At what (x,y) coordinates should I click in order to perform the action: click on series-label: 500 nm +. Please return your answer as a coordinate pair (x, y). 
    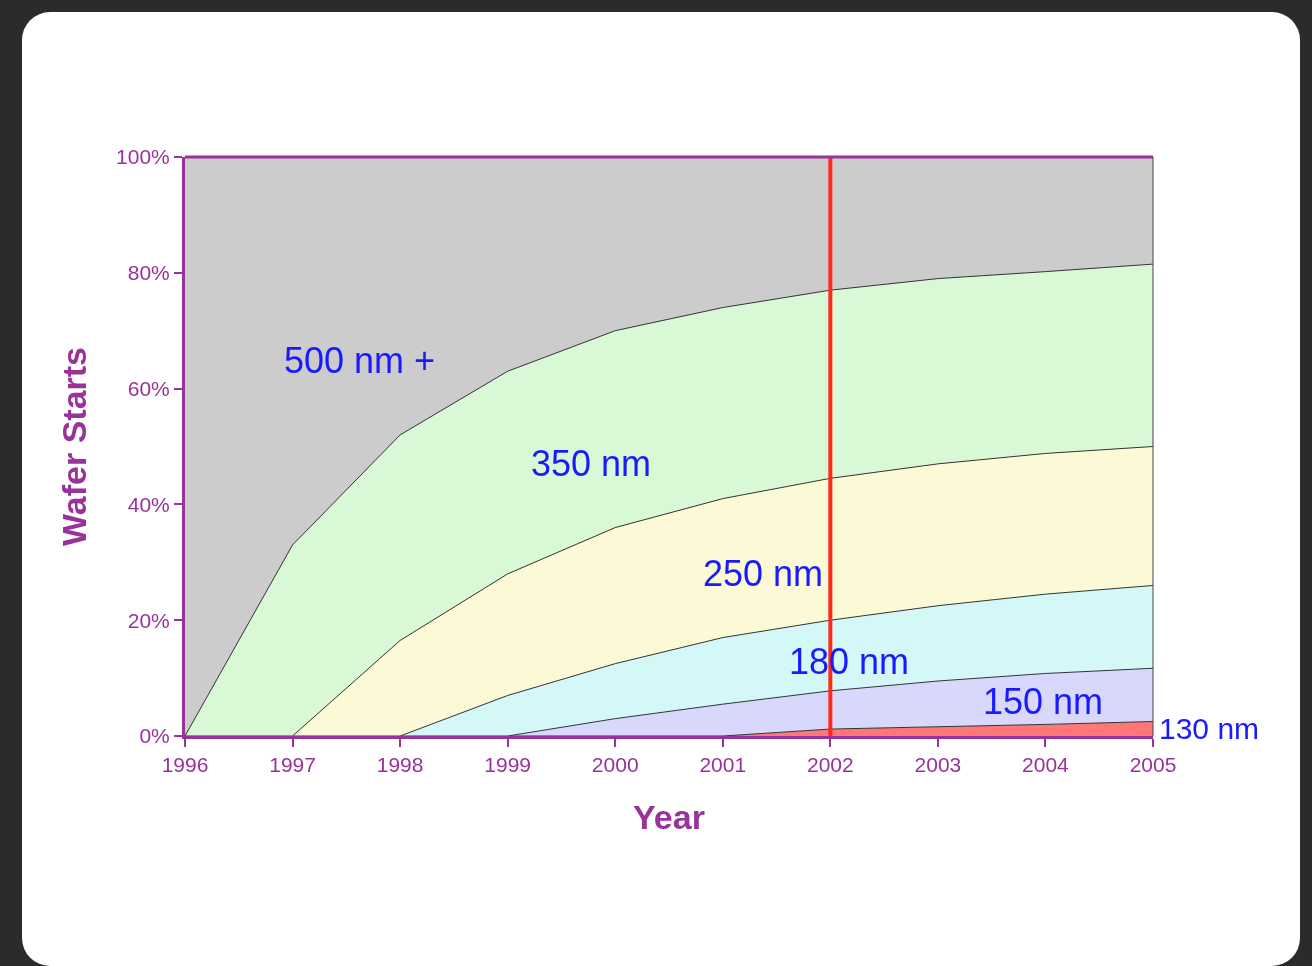
    Looking at the image, I should click on (360, 360).